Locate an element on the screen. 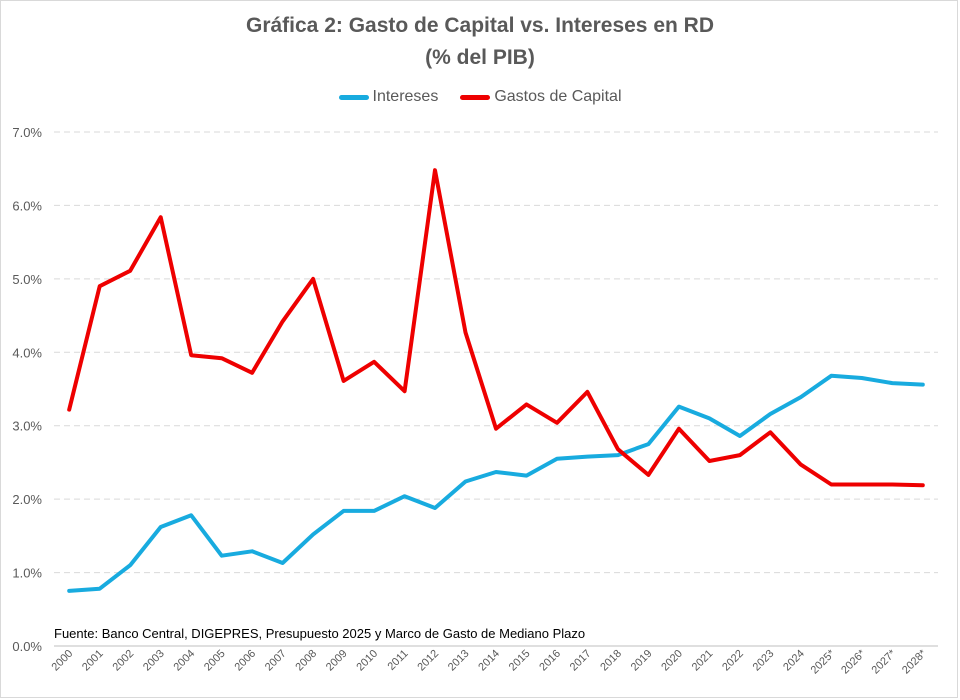 The height and width of the screenshot is (700, 960). x-tick-label: 2017 is located at coordinates (581, 661).